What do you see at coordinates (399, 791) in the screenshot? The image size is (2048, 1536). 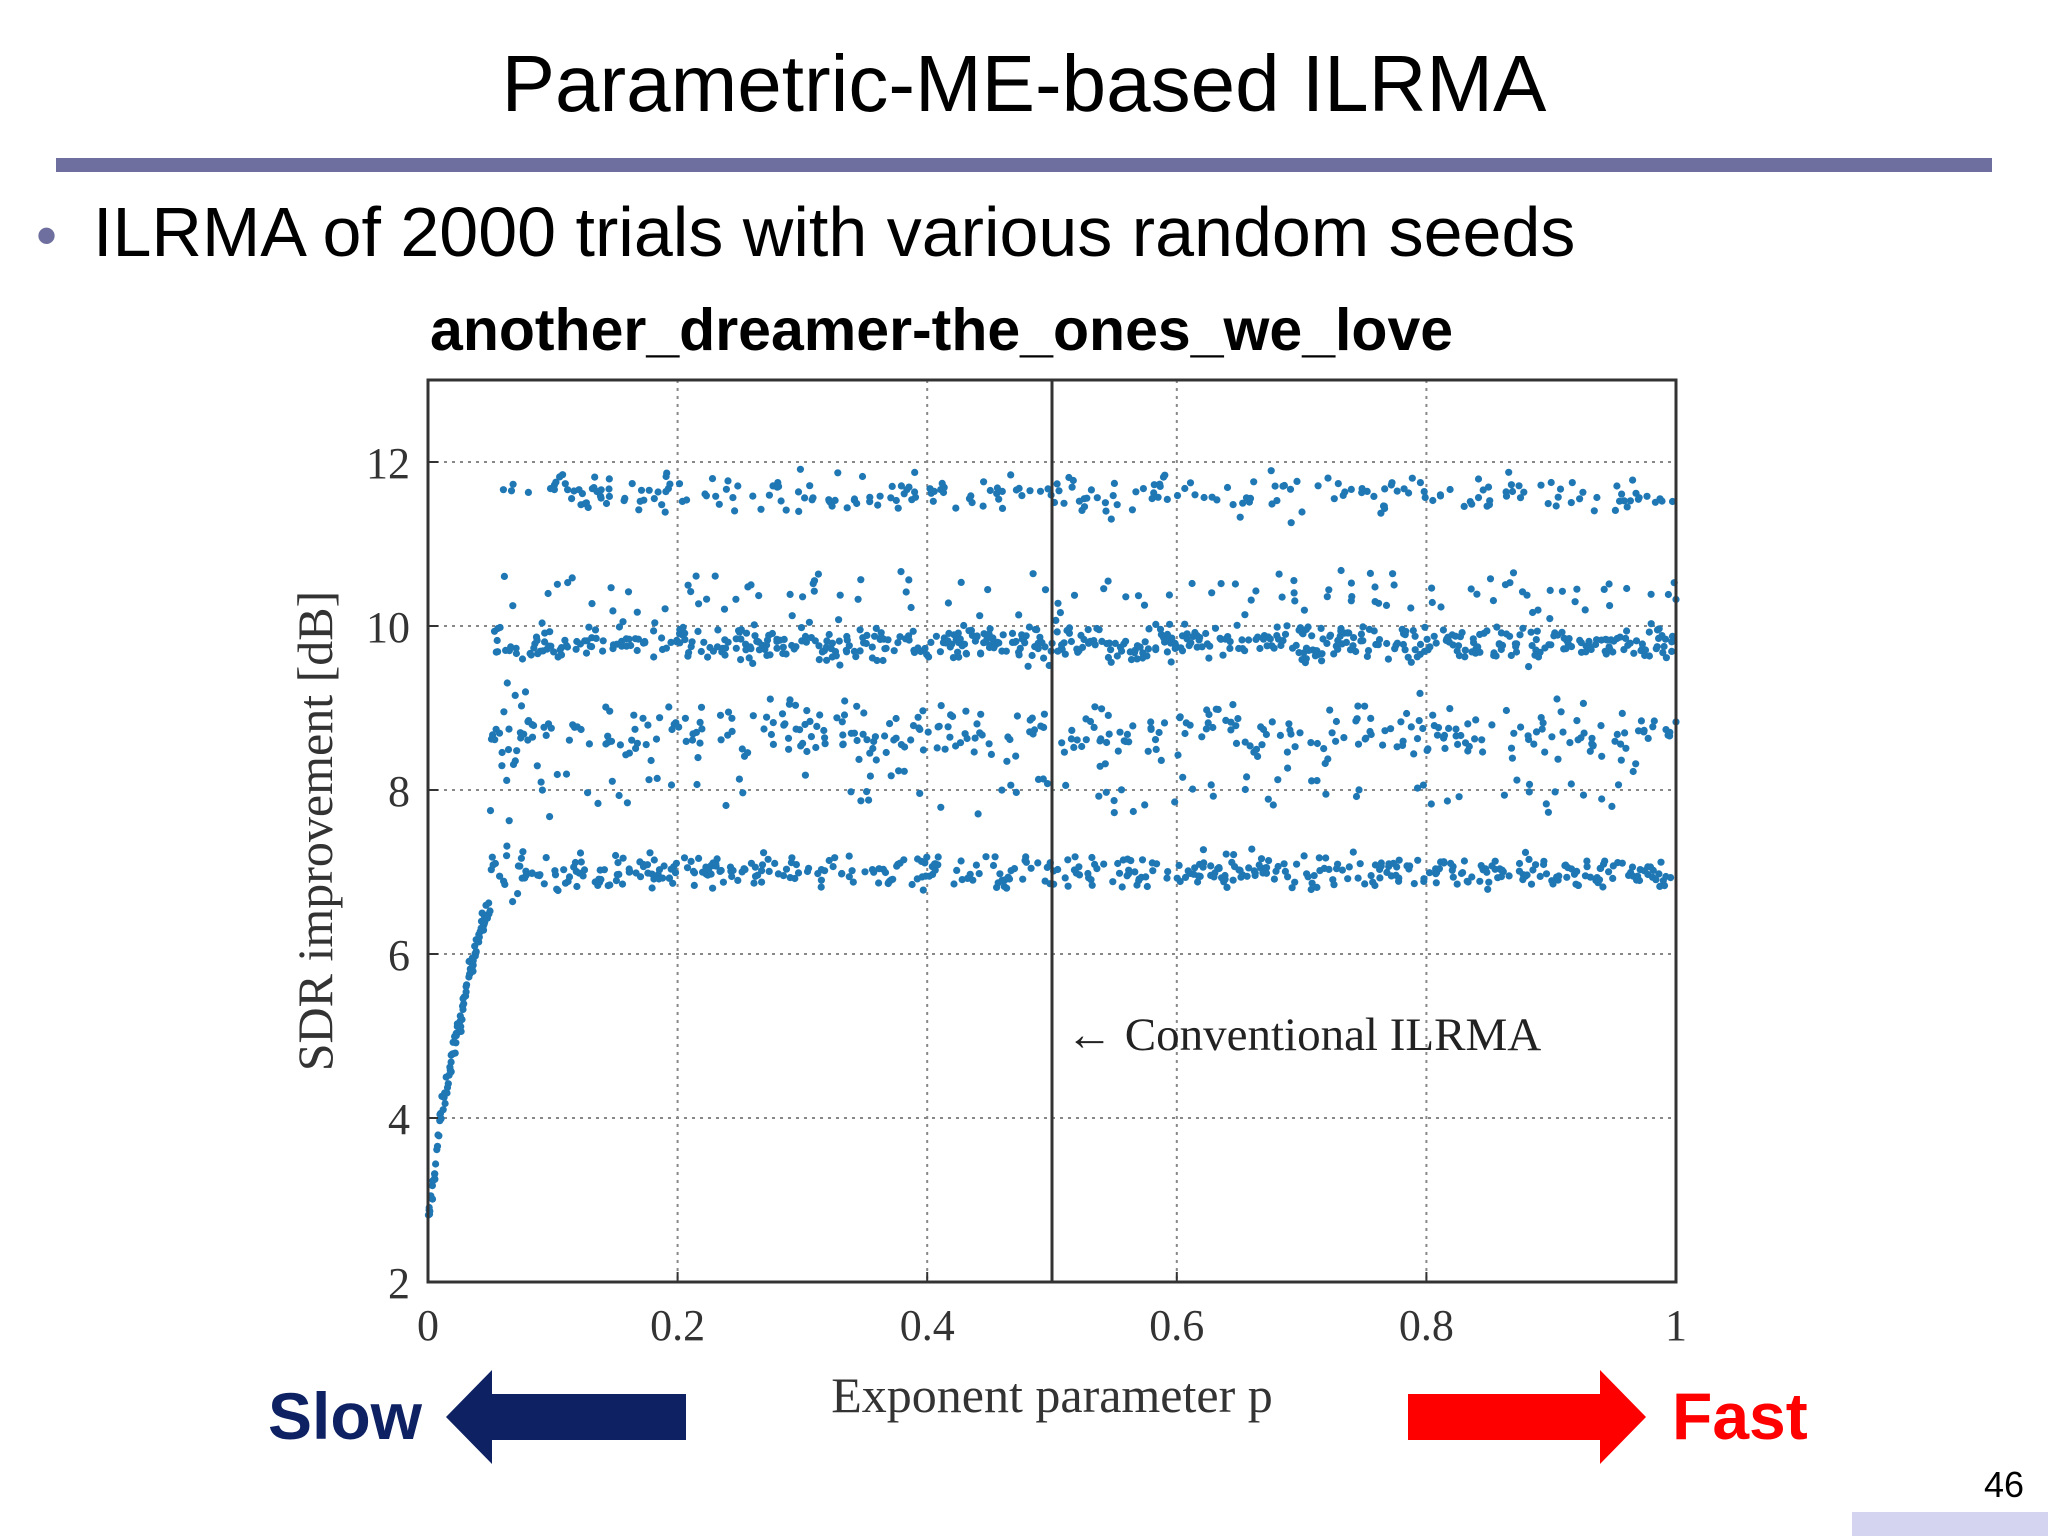 I see `y-tick-label: 8` at bounding box center [399, 791].